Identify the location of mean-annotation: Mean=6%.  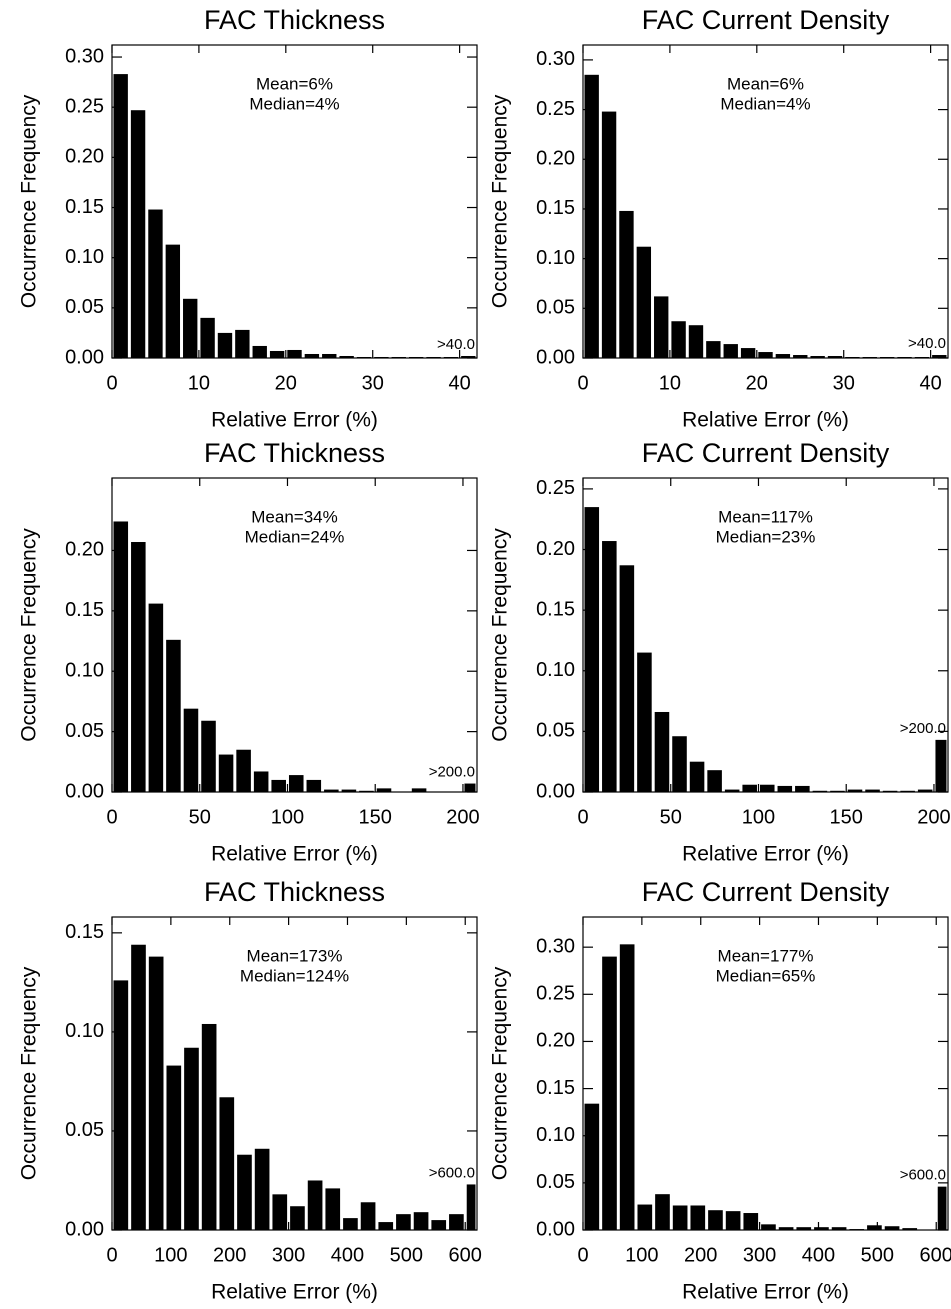
(294, 83).